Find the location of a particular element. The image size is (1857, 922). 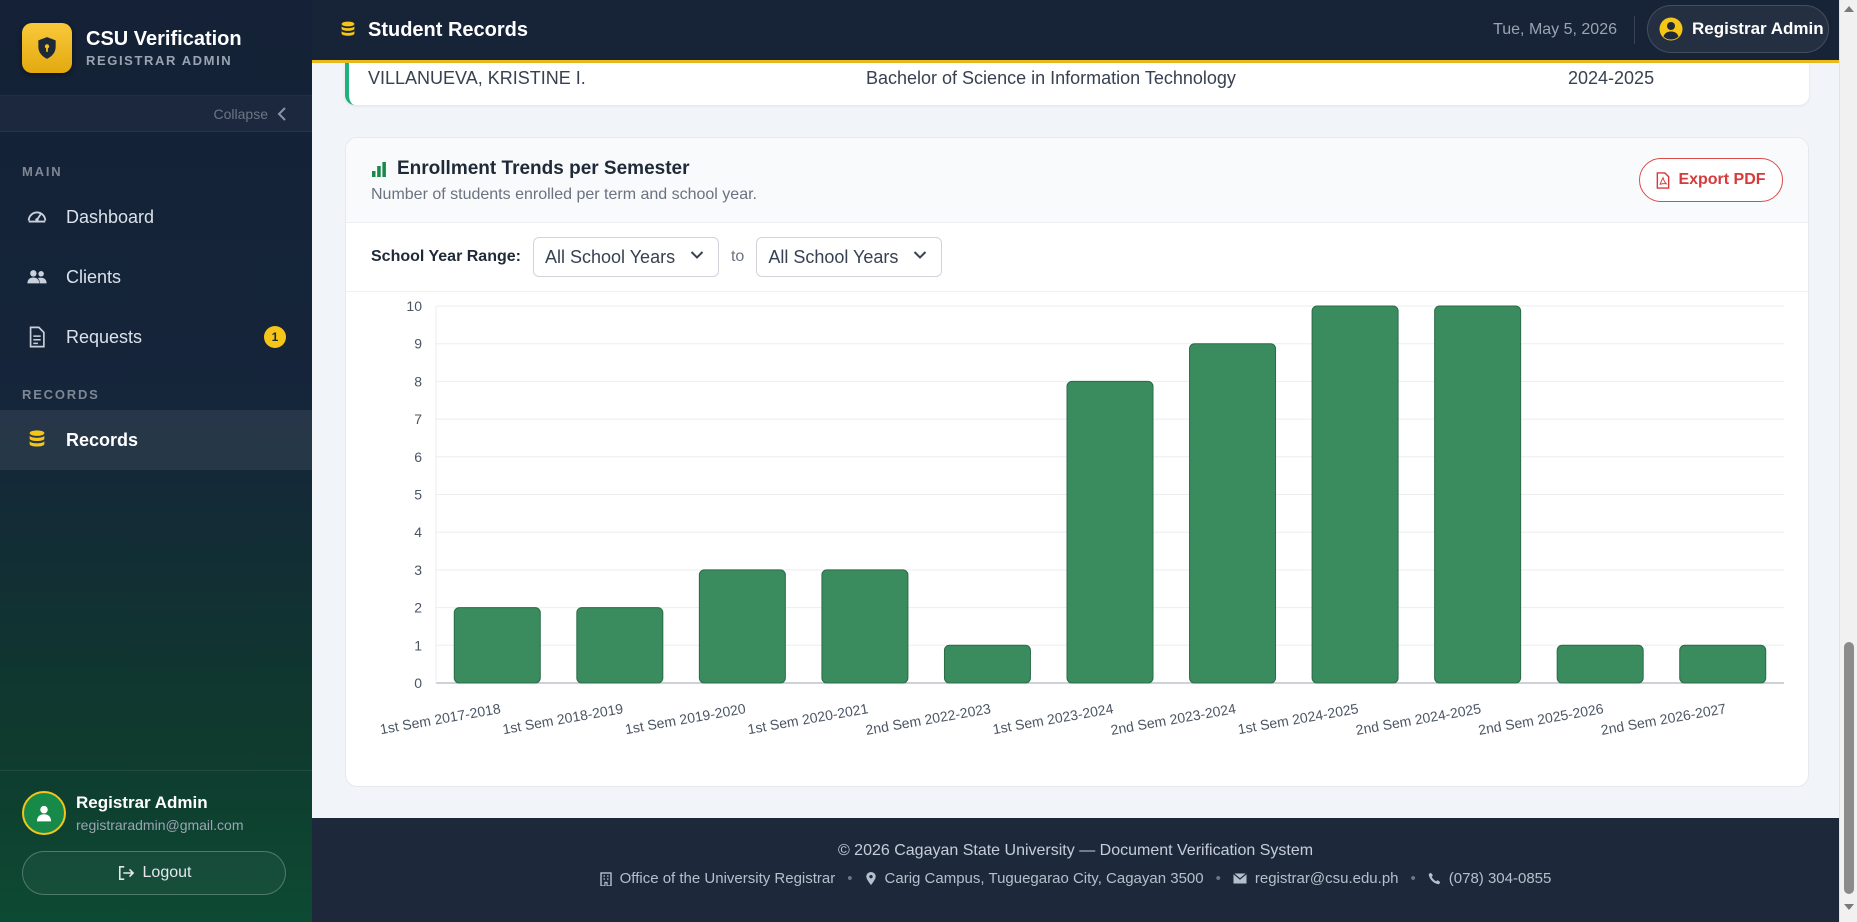

y-tick-label: 4 is located at coordinates (418, 532).